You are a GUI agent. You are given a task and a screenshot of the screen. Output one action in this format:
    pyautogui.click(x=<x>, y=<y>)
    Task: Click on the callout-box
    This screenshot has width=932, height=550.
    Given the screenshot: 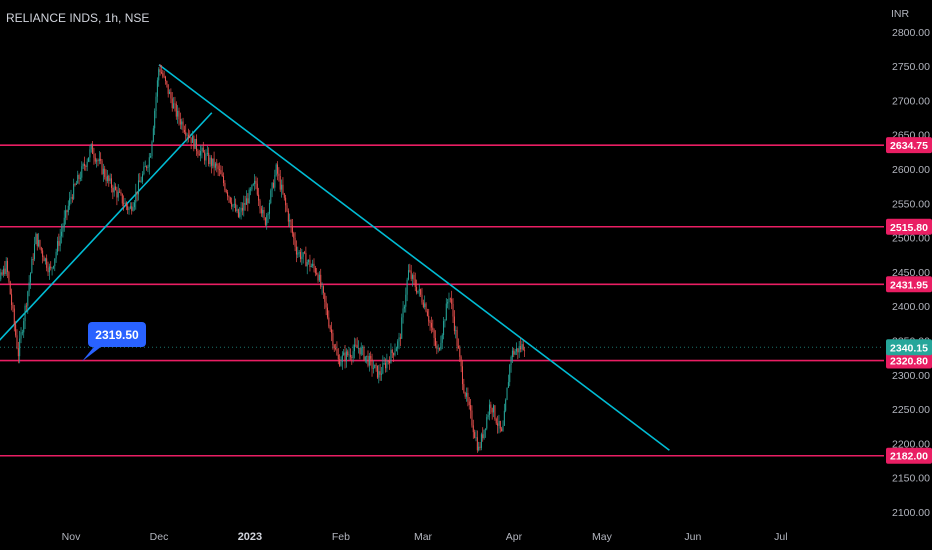 What is the action you would take?
    pyautogui.click(x=117, y=334)
    